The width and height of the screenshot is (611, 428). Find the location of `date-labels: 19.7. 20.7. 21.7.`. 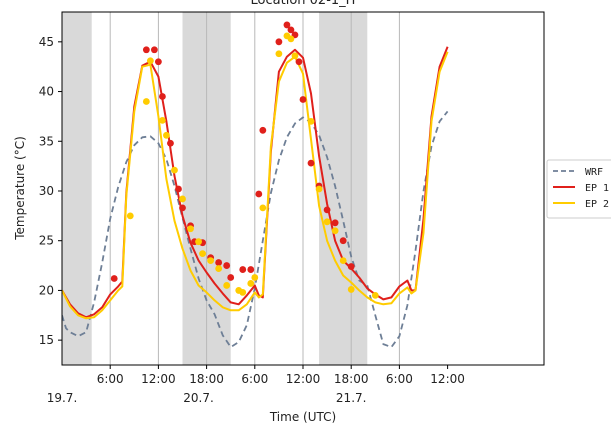

date-labels: 19.7. 20.7. 21.7. is located at coordinates (207, 398).